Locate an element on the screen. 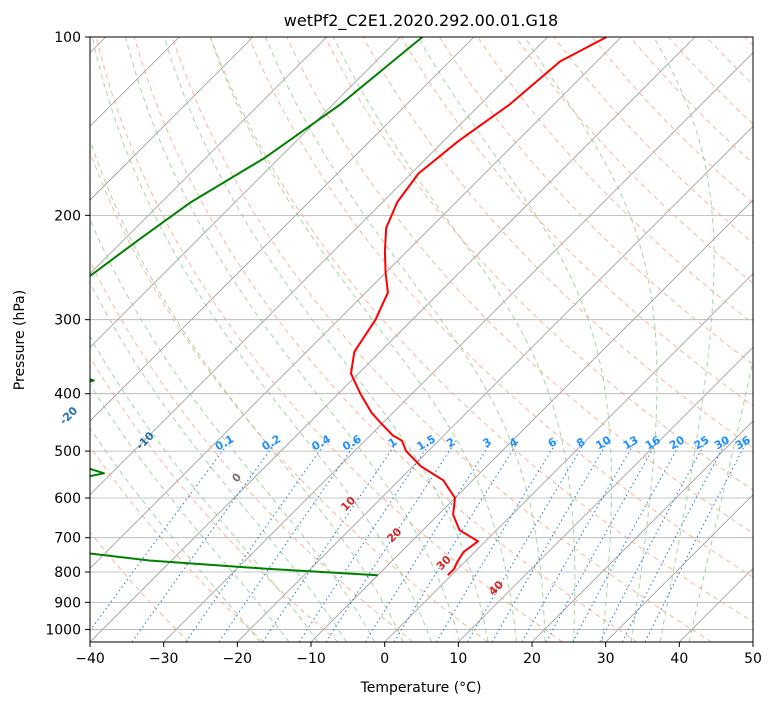  y-axis-label: Pressure (hPa) is located at coordinates (20, 340).